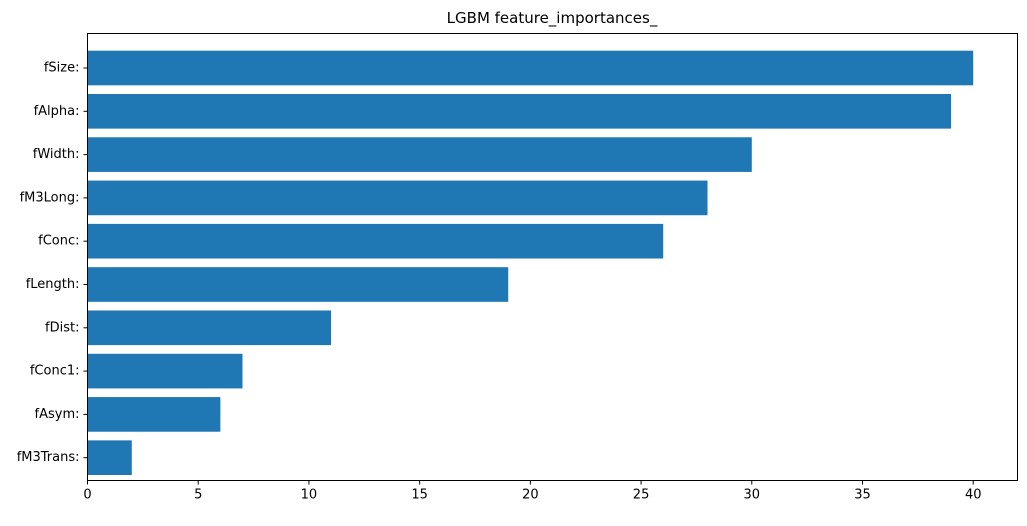 The width and height of the screenshot is (1027, 526). Describe the element at coordinates (530, 495) in the screenshot. I see `x-tick-label: 20` at that location.